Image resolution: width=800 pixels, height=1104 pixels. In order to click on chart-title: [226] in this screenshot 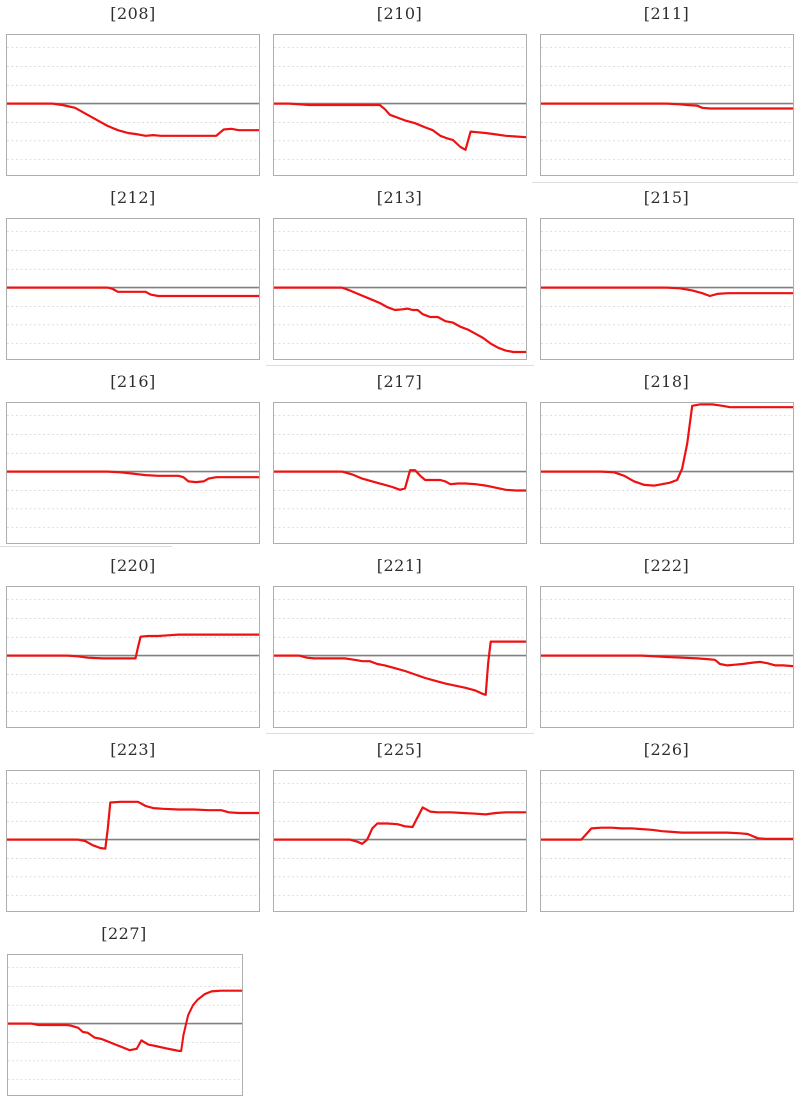, I will do `click(666, 749)`.